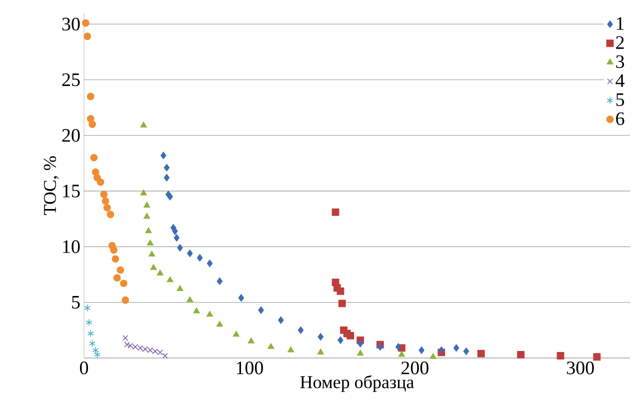 The image size is (640, 419). What do you see at coordinates (620, 23) in the screenshot?
I see `legend-label: 1` at bounding box center [620, 23].